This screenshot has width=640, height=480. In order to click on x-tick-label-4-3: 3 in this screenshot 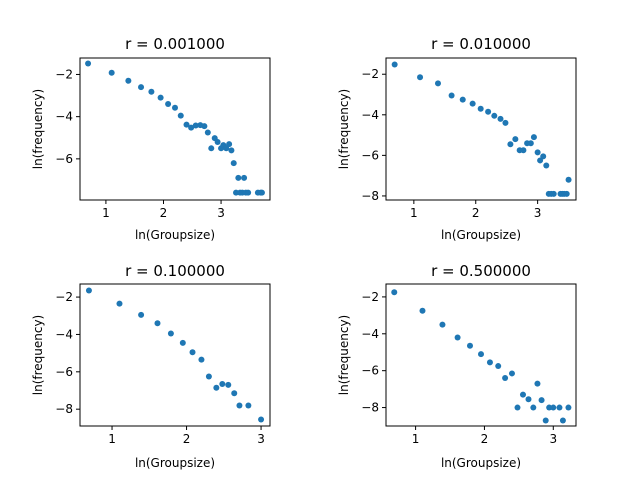, I will do `click(553, 439)`.